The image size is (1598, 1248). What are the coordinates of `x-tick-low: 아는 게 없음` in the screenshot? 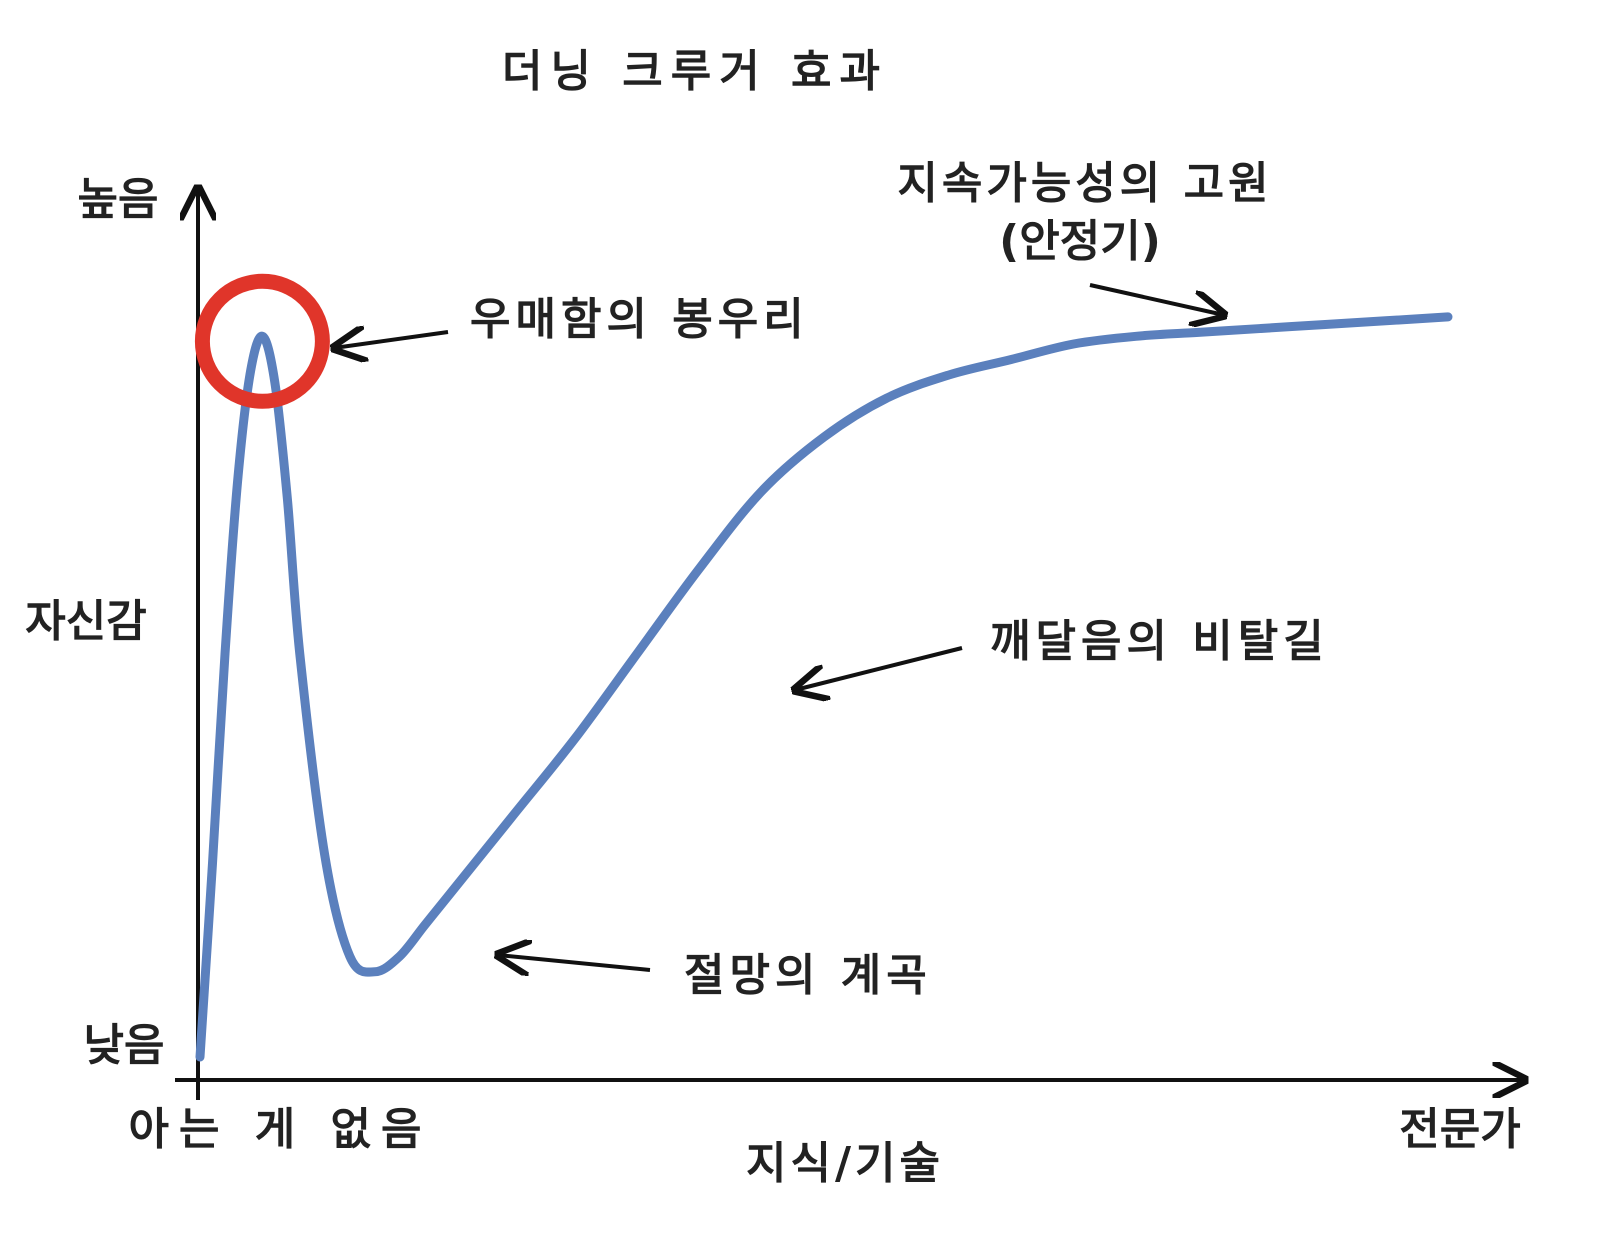 It's located at (279, 1129).